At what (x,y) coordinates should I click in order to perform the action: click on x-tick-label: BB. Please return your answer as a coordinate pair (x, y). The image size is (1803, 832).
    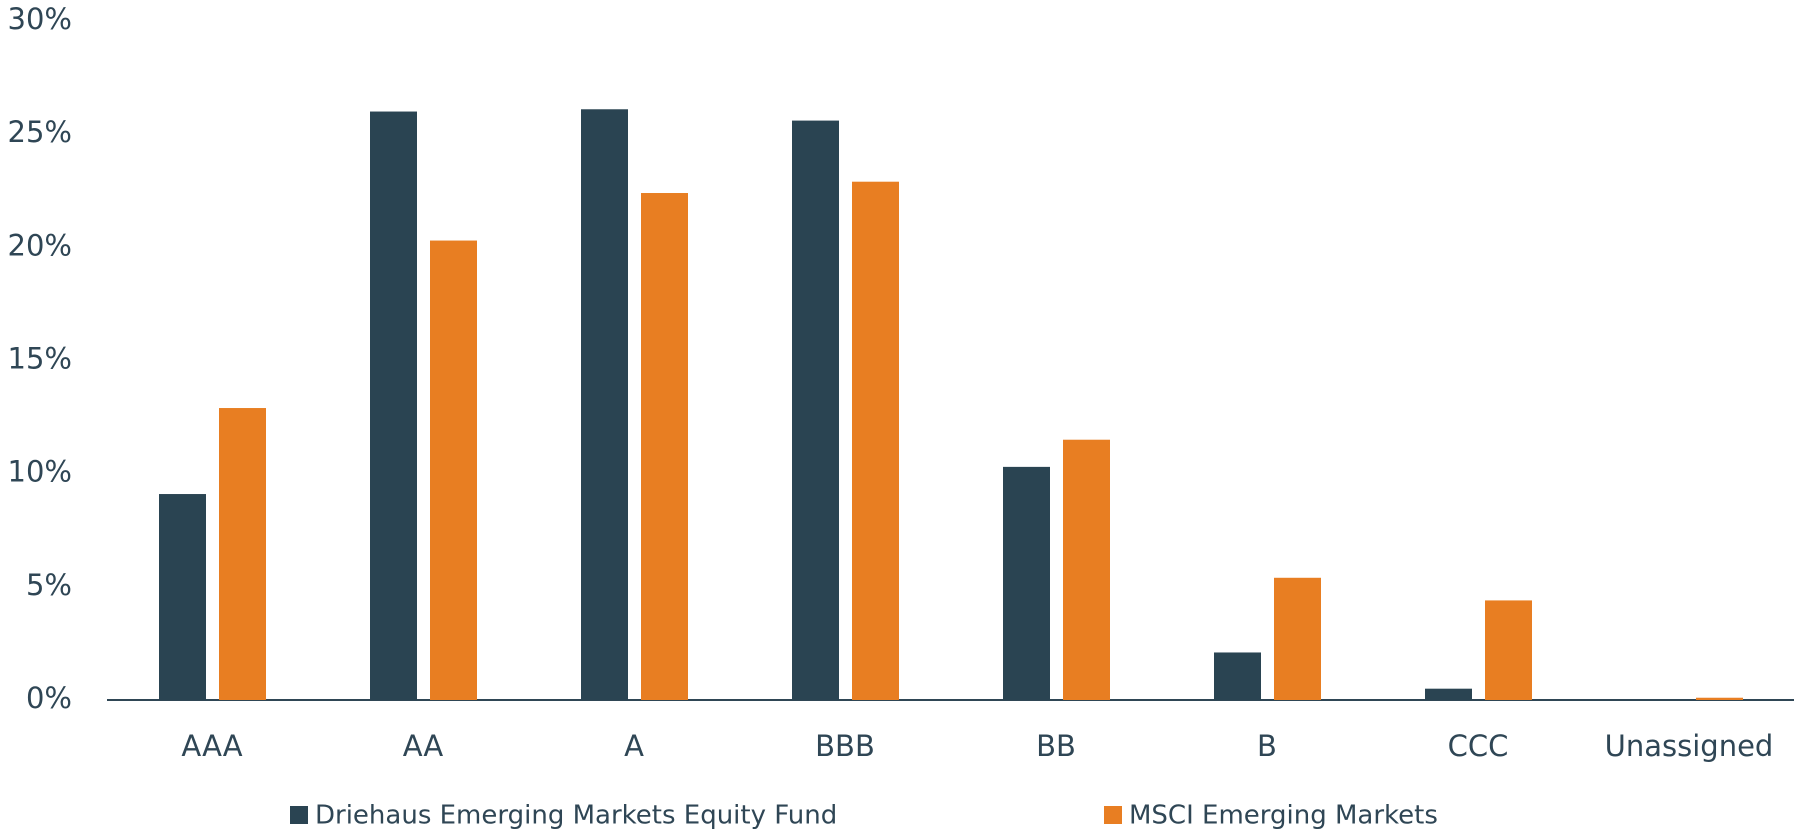
    Looking at the image, I should click on (1056, 746).